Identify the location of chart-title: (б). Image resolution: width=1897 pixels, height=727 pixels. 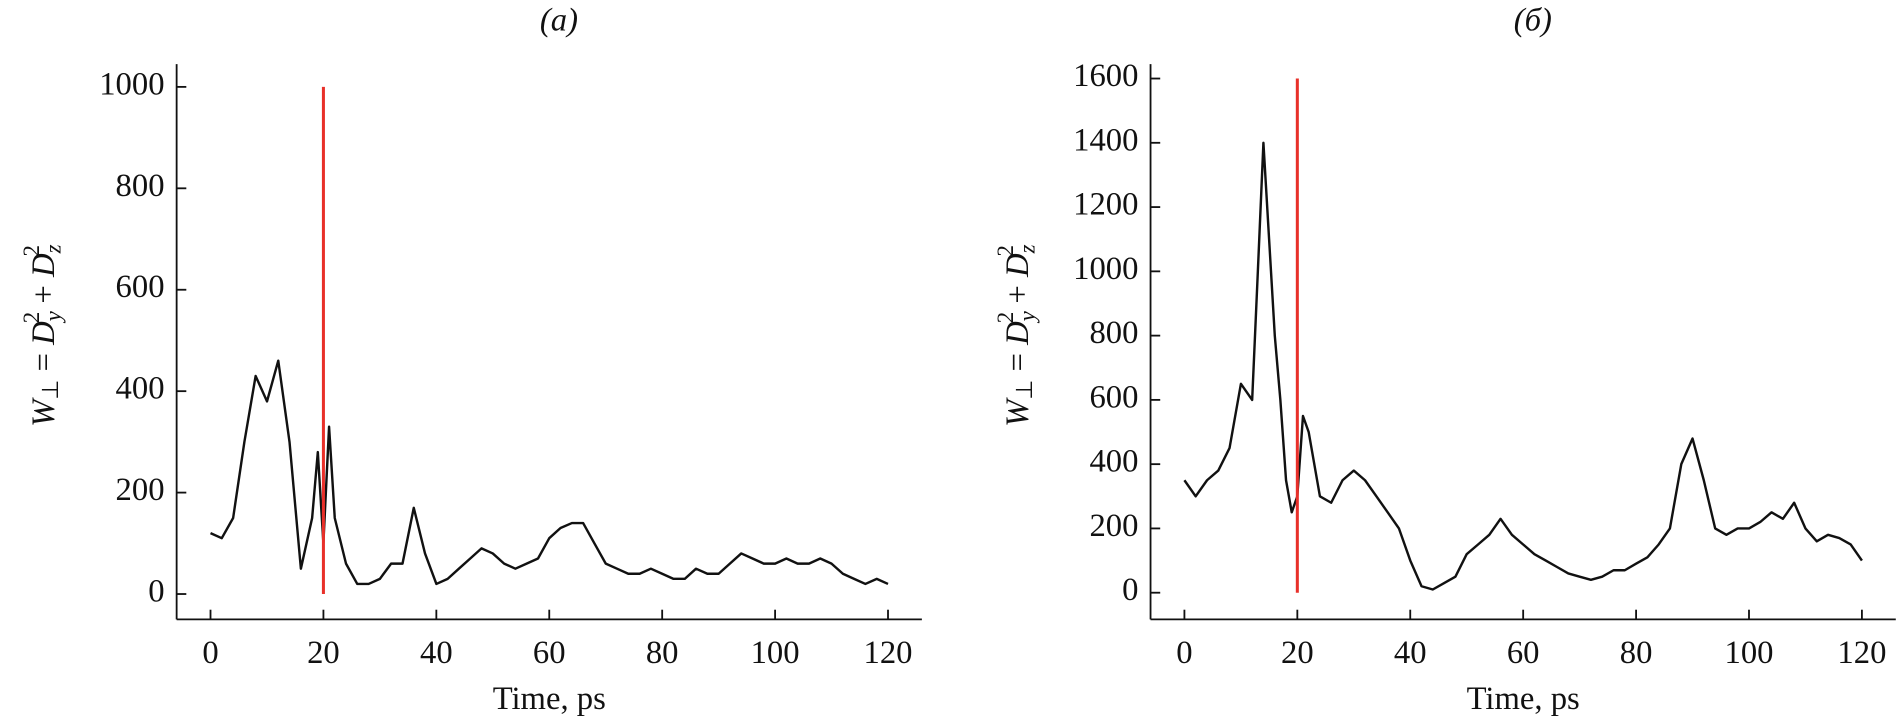
(1533, 20).